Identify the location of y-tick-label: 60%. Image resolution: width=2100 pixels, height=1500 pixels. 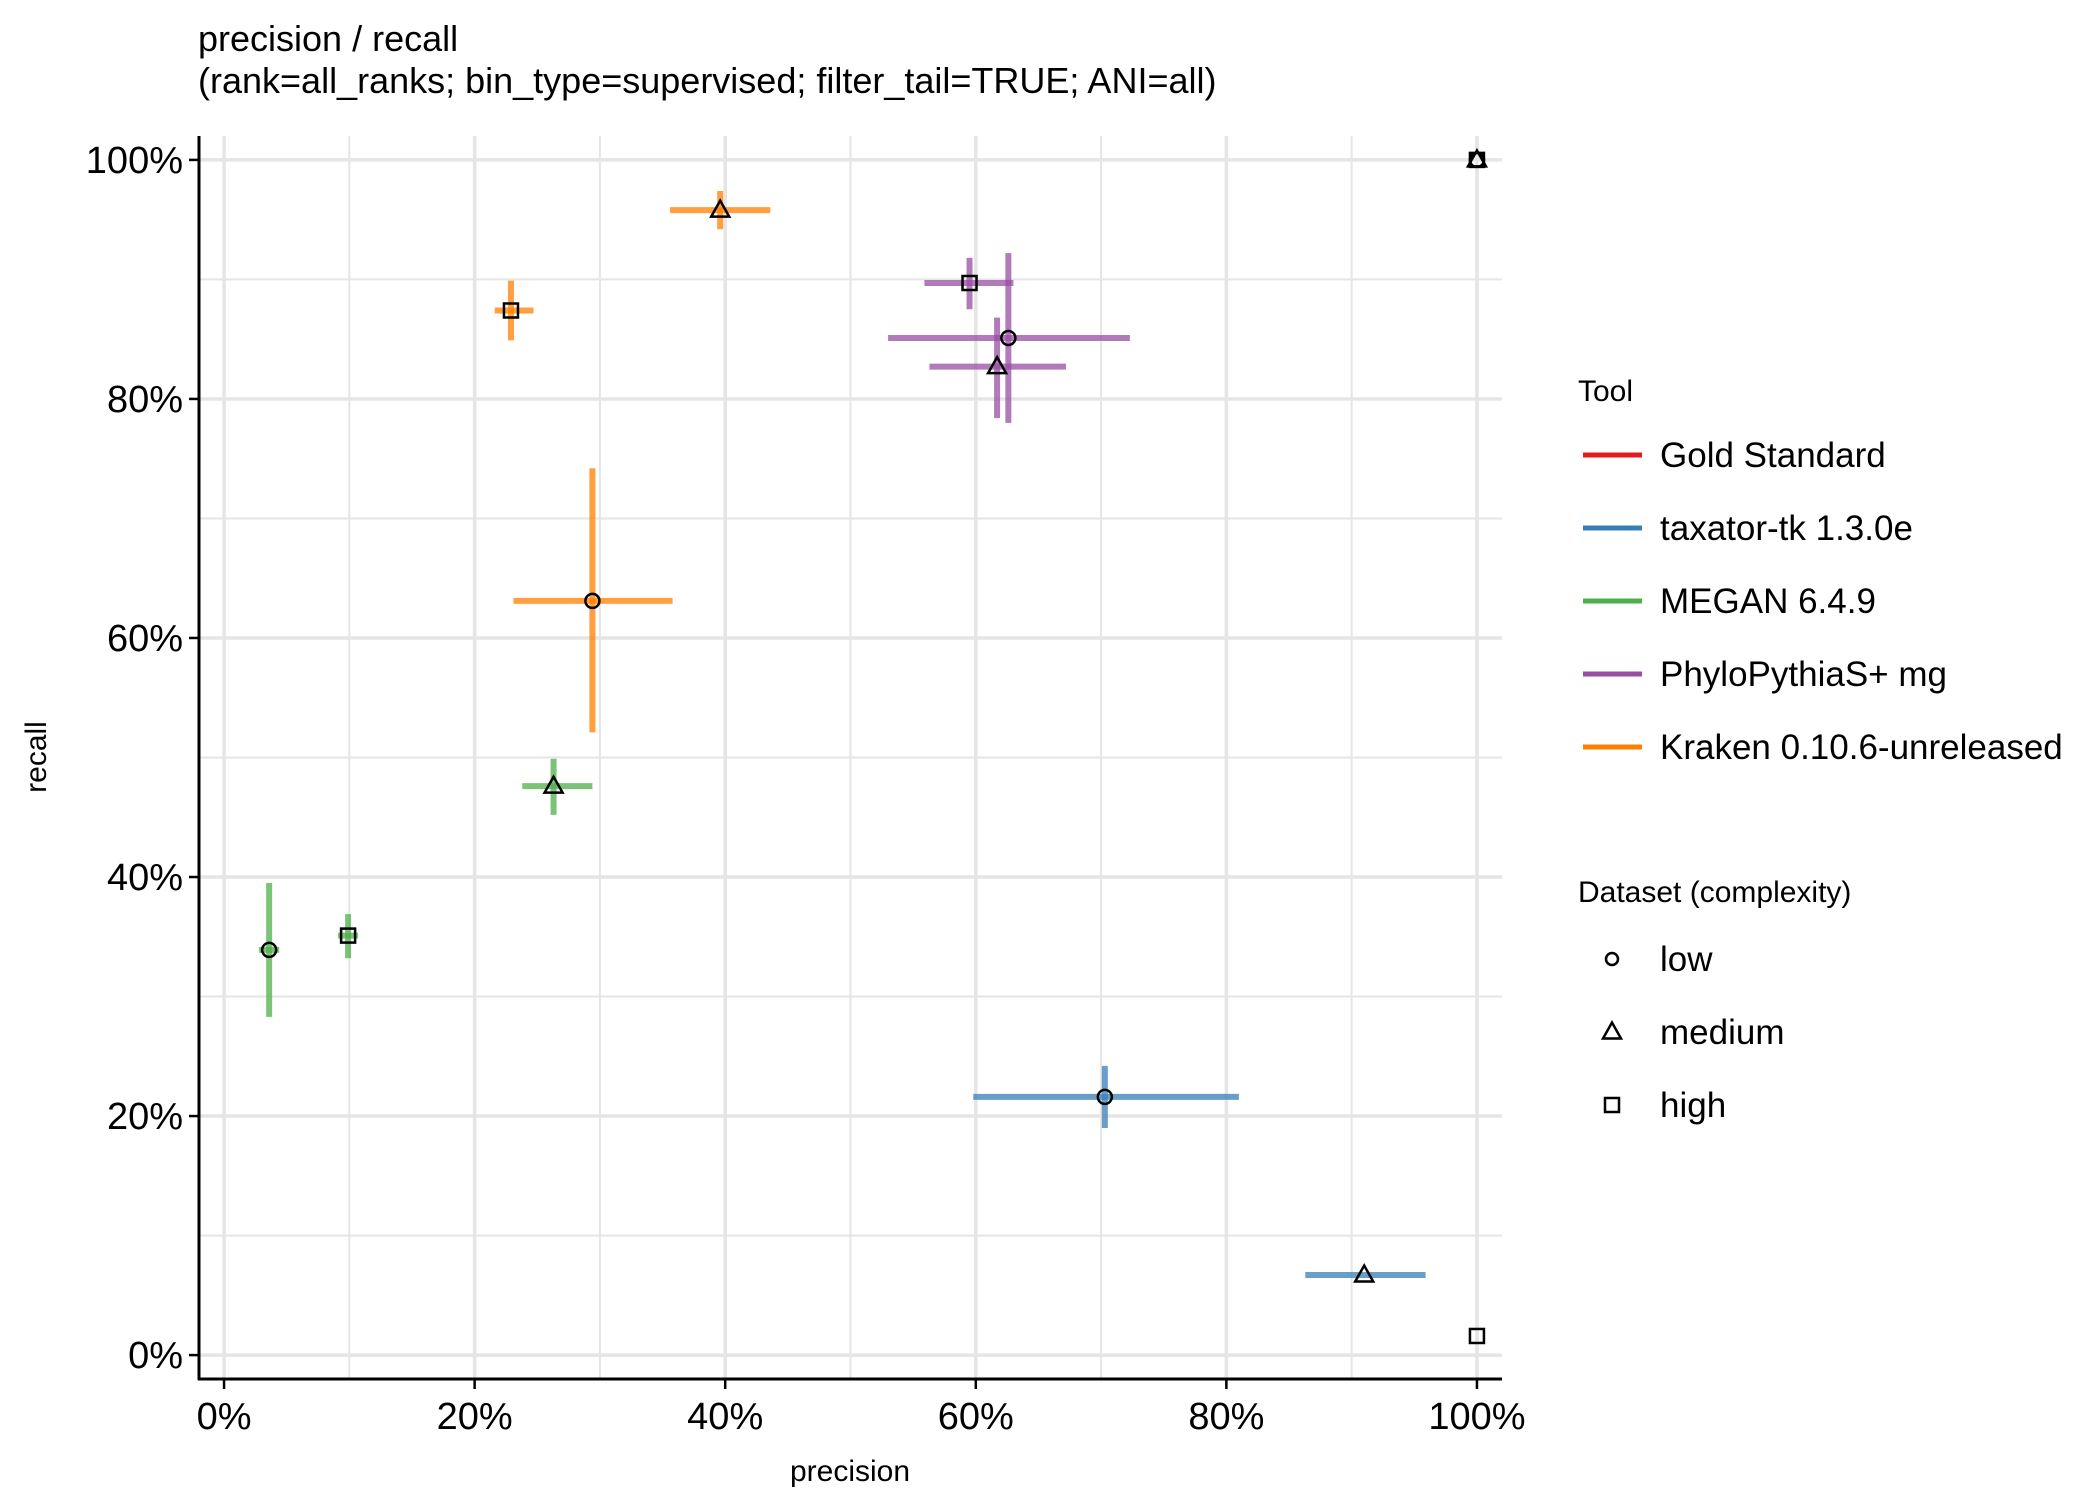
(145, 639).